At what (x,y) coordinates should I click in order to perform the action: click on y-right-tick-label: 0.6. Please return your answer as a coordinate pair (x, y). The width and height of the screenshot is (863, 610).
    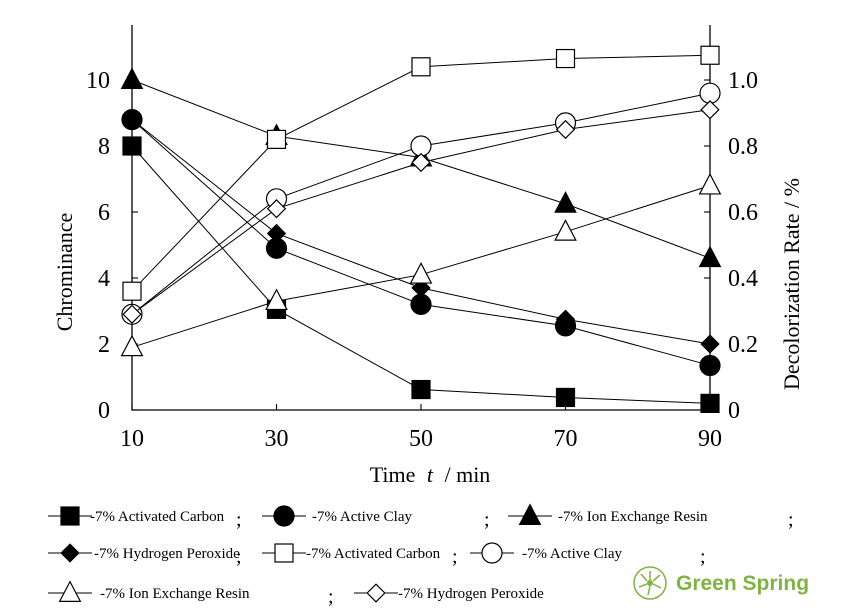
    Looking at the image, I should click on (743, 213).